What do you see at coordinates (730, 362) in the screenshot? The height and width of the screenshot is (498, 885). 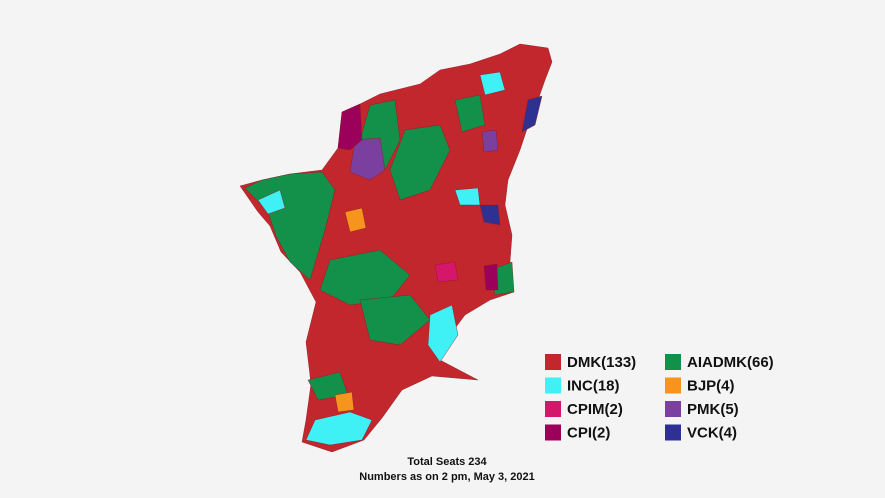 I see `legend-label: AIADMK(66)` at bounding box center [730, 362].